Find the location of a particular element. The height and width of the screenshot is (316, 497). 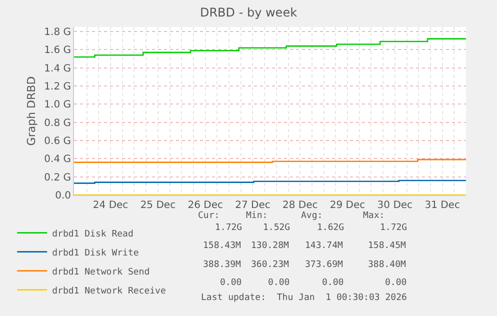

text: 1.52G is located at coordinates (276, 228).